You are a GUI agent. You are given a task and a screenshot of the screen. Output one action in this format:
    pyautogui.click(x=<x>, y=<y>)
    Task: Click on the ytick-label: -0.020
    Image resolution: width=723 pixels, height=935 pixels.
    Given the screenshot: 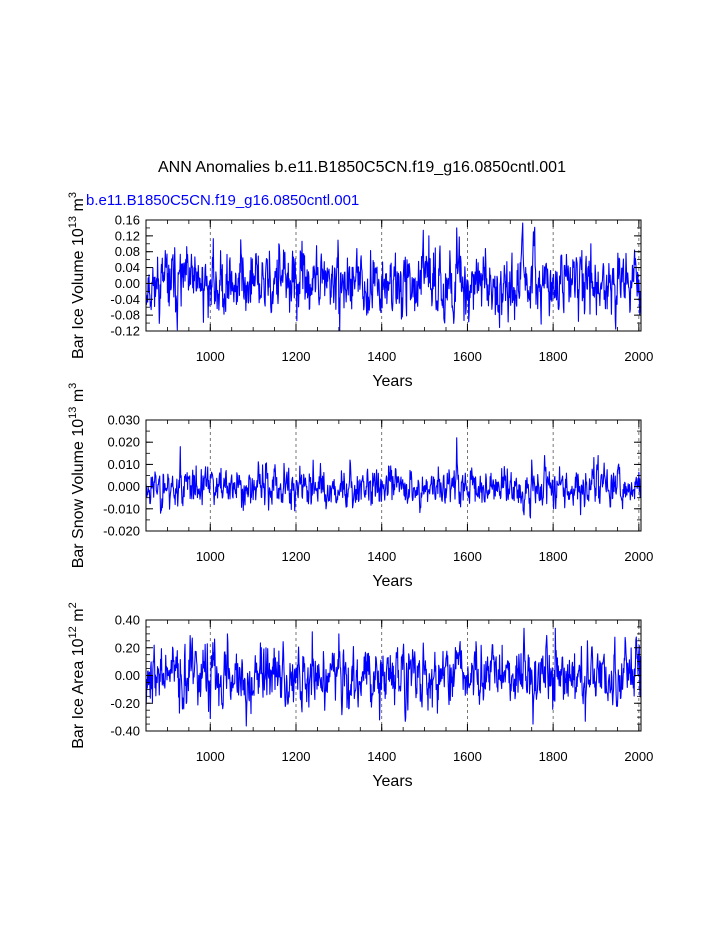 What is the action you would take?
    pyautogui.click(x=121, y=531)
    